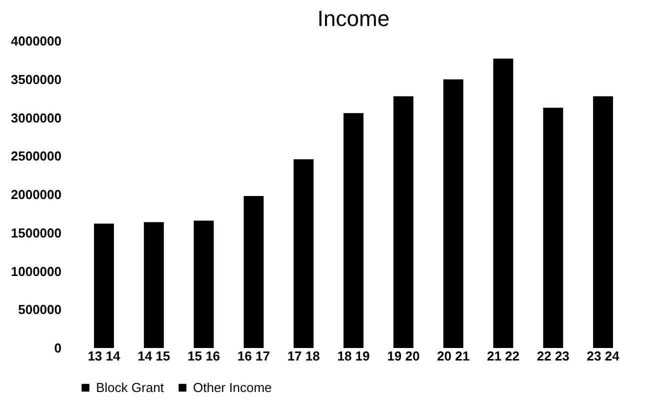 Image resolution: width=648 pixels, height=403 pixels. I want to click on x-tick-label: 21 22, so click(503, 356).